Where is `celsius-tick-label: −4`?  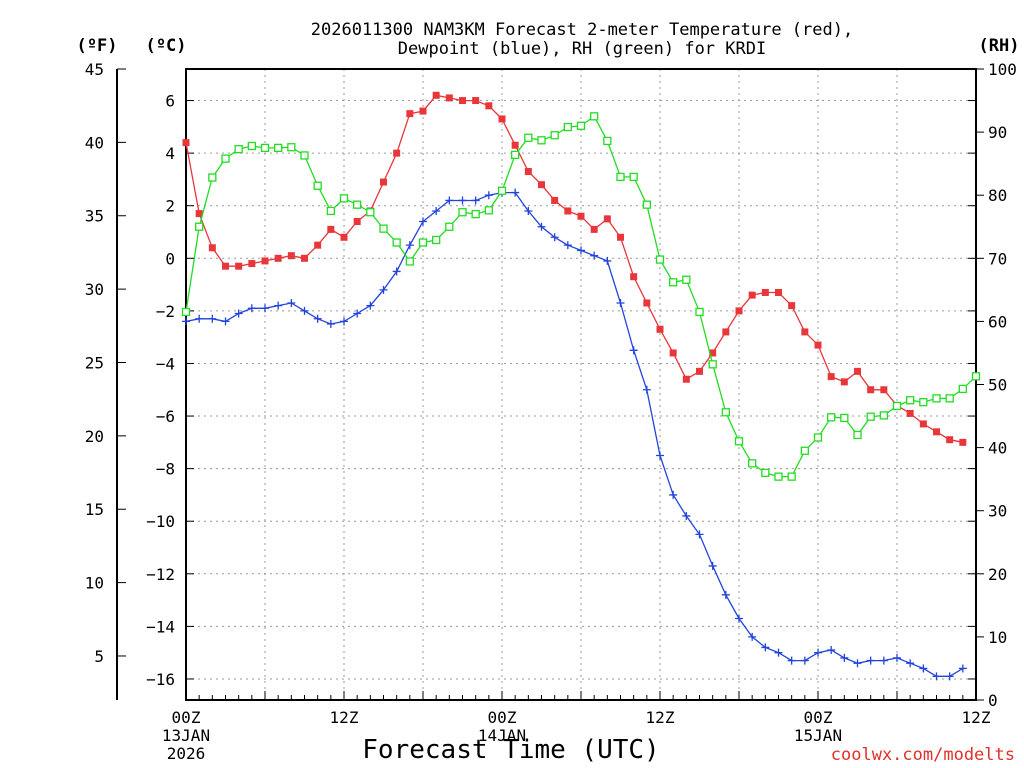
celsius-tick-label: −4 is located at coordinates (165, 363).